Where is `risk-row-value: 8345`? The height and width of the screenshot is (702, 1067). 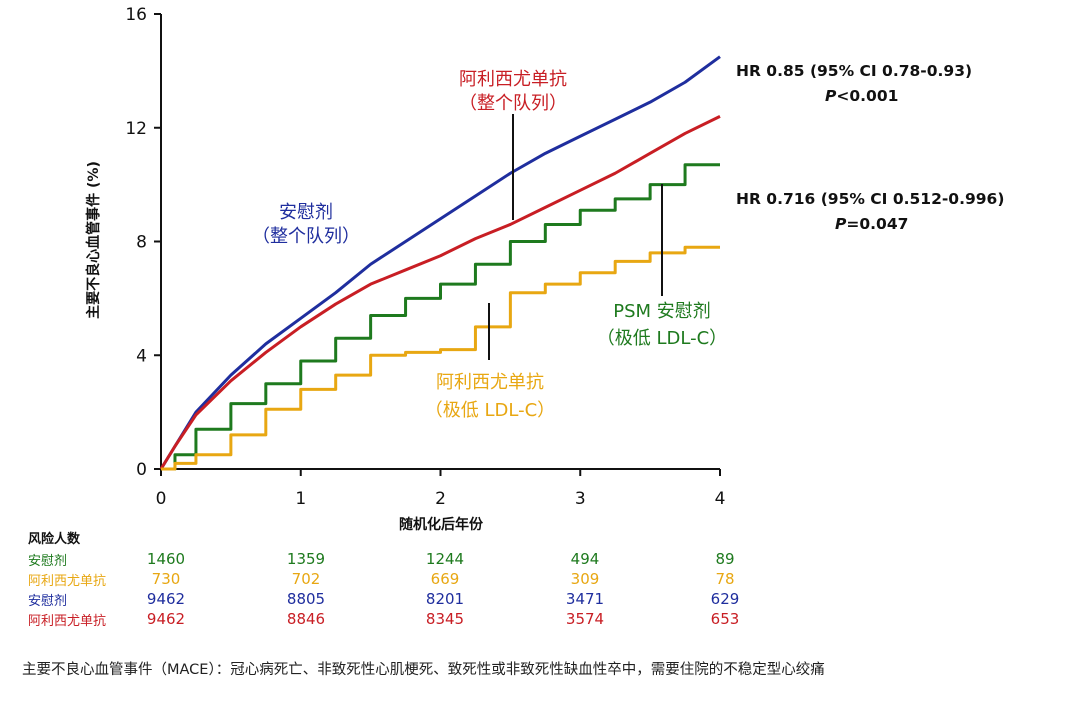 risk-row-value: 8345 is located at coordinates (445, 619).